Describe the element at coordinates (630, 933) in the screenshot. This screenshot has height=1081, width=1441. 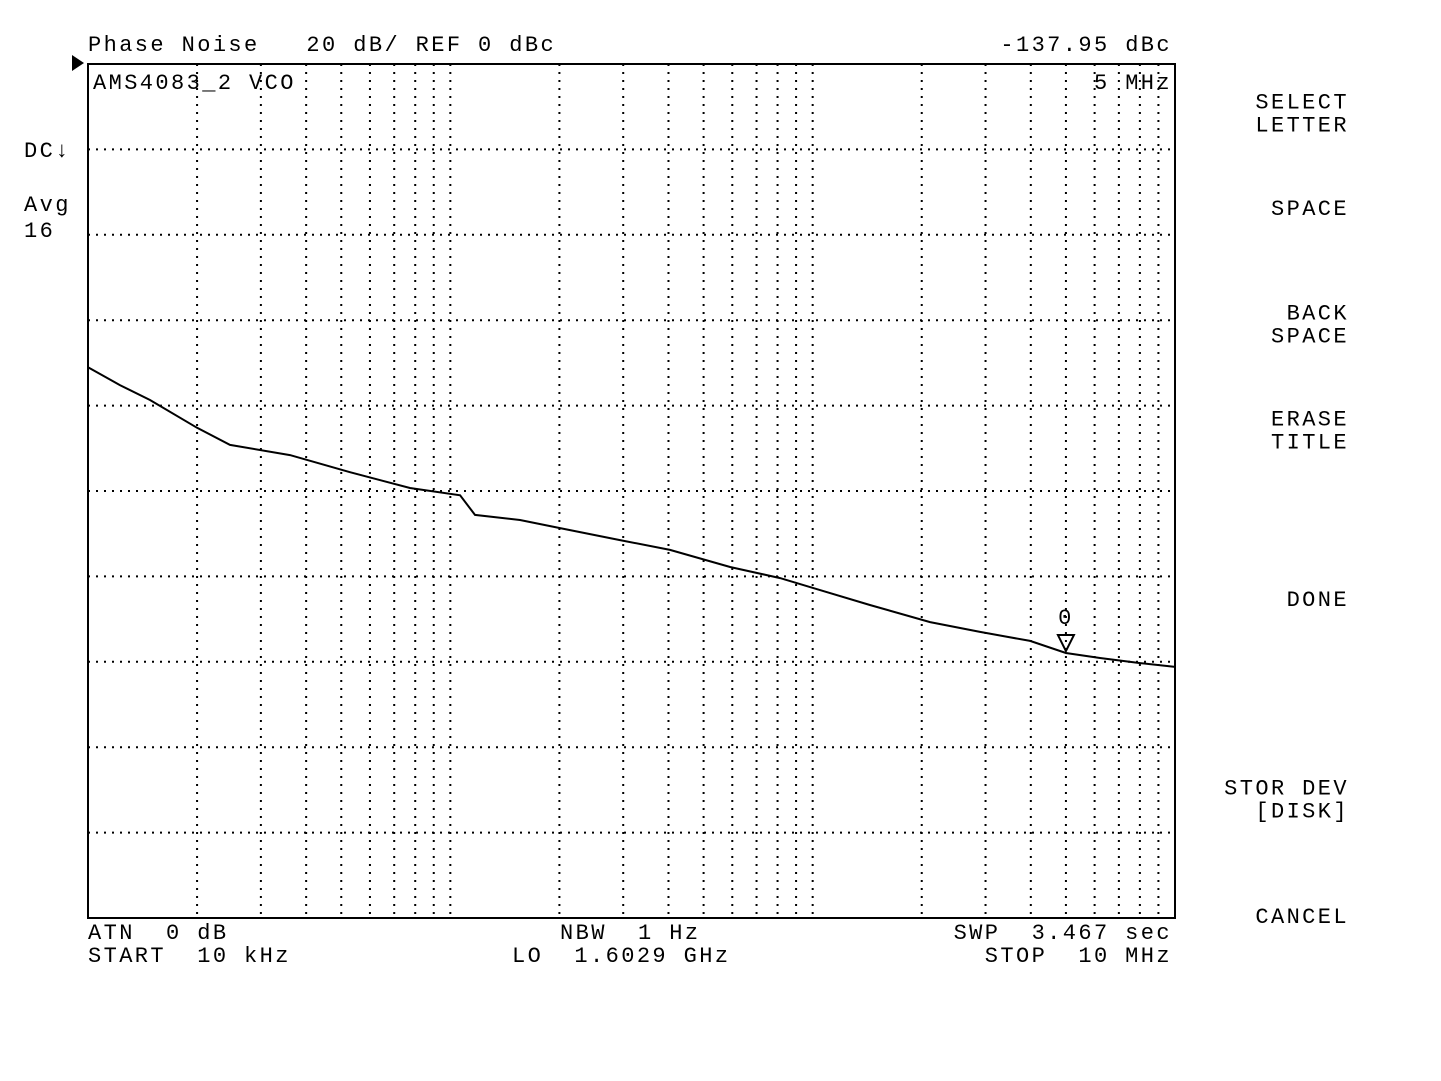
I see `status-bottom-center: NBW 1 Hz` at that location.